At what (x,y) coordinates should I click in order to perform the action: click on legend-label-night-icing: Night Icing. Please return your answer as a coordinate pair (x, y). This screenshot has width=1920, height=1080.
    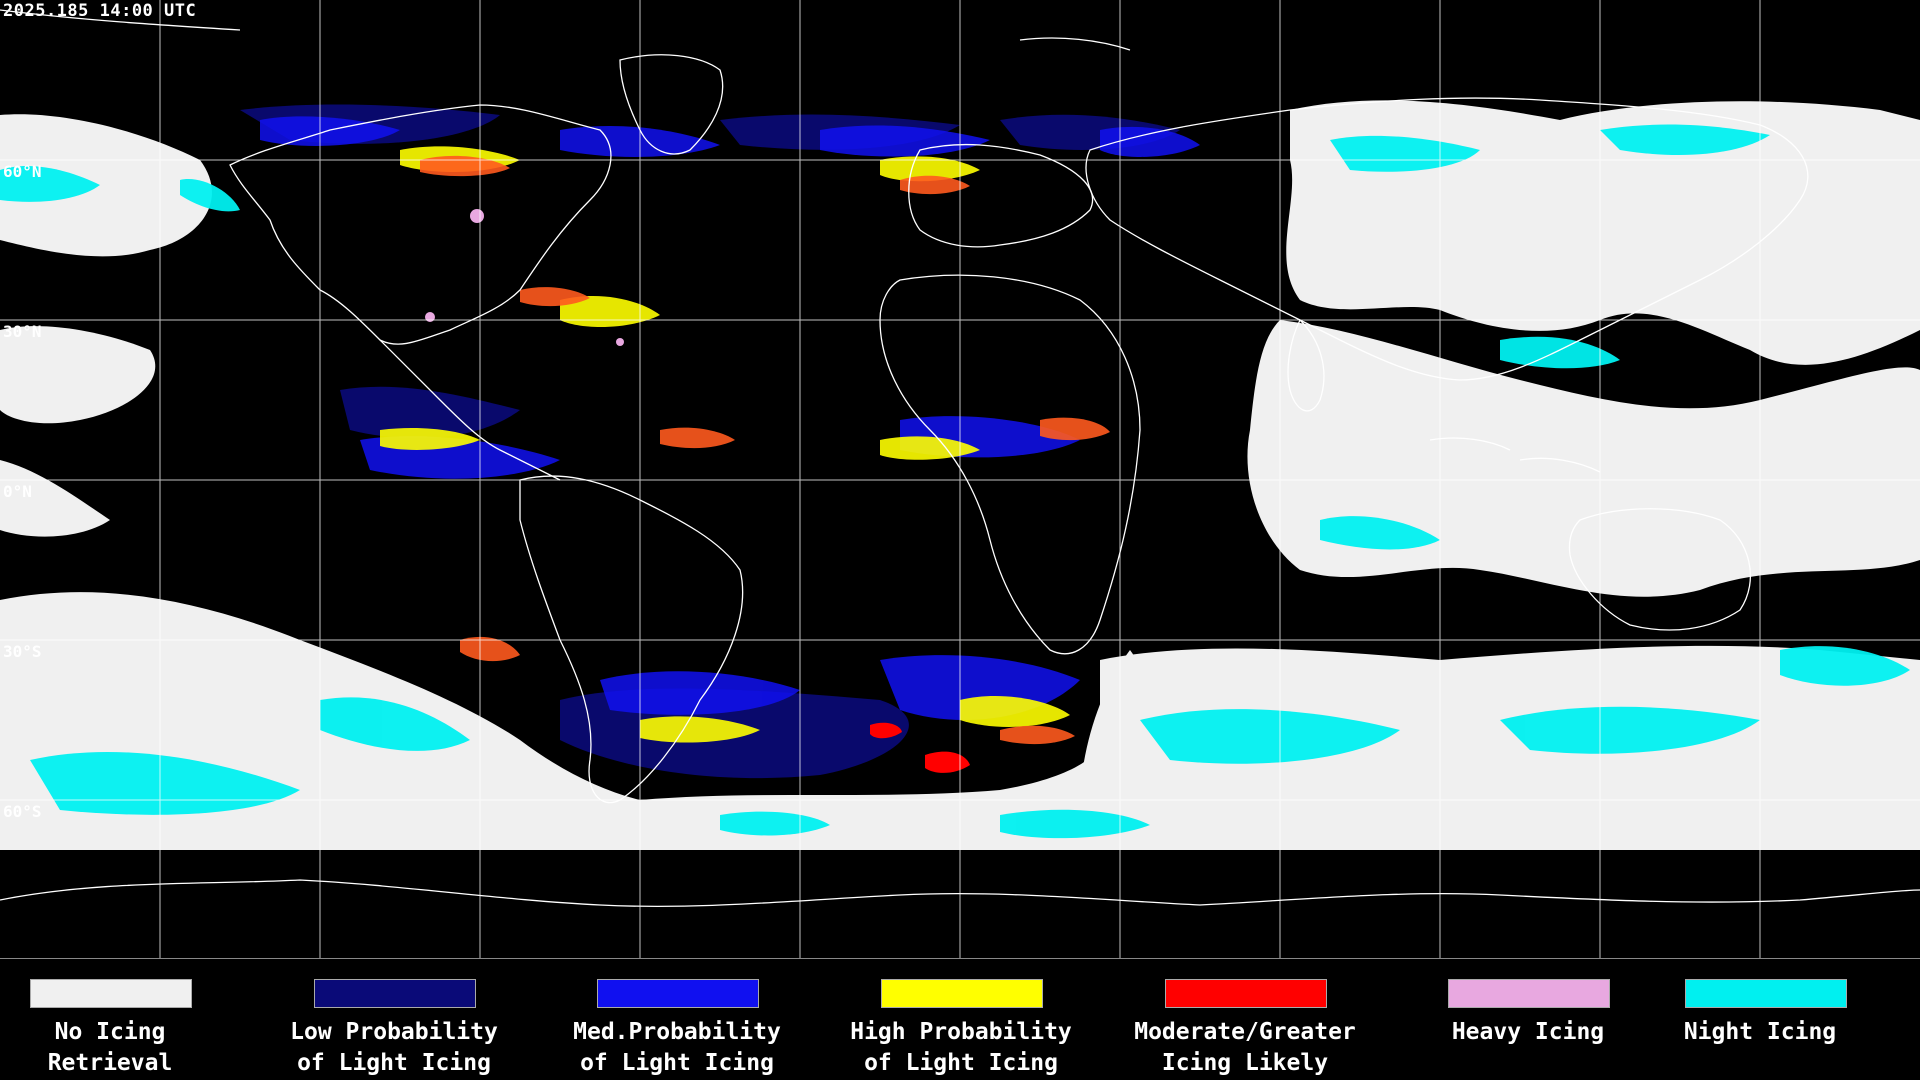
    Looking at the image, I should click on (1760, 1032).